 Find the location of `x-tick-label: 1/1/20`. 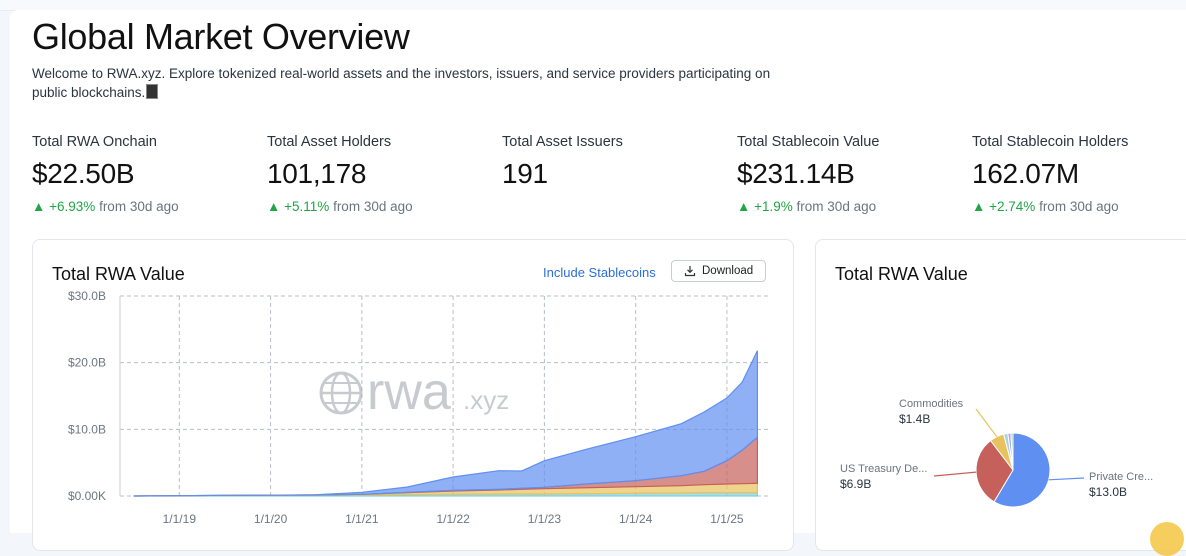

x-tick-label: 1/1/20 is located at coordinates (271, 519).